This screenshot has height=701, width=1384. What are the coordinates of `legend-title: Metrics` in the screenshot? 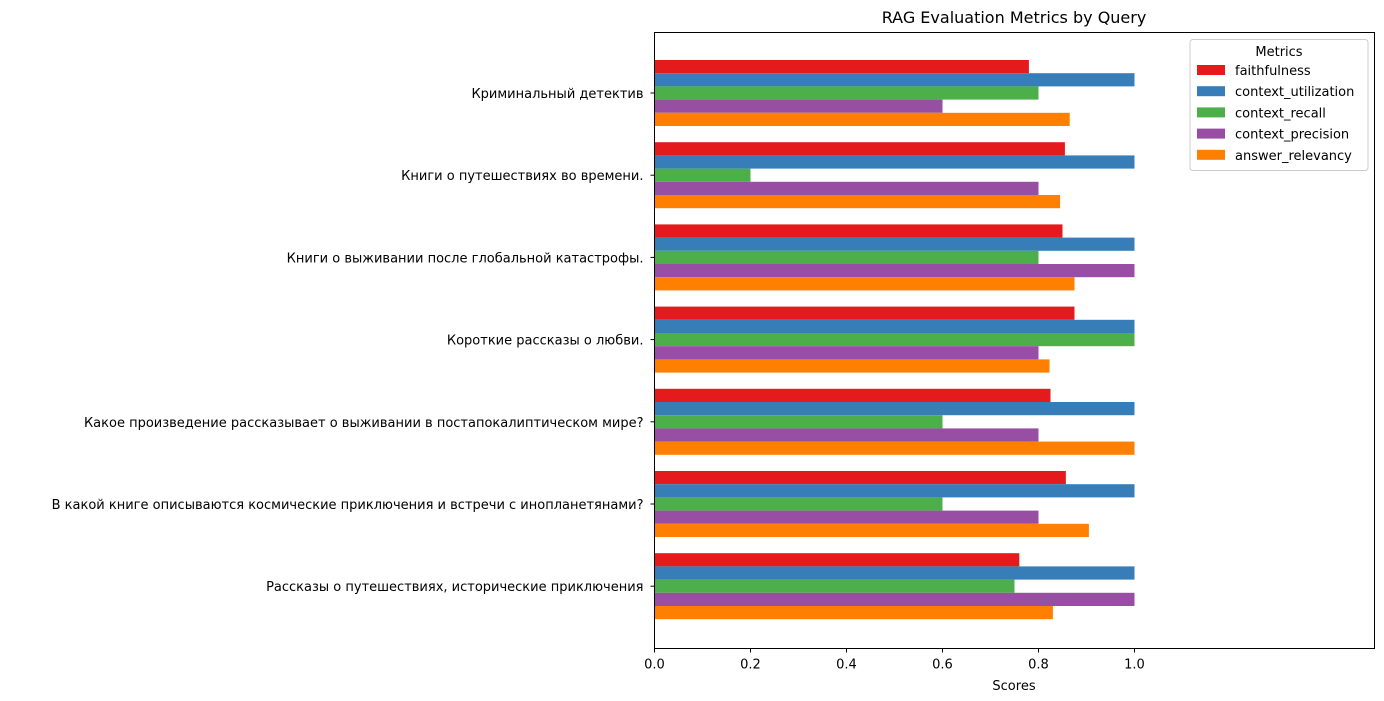 It's located at (1278, 52).